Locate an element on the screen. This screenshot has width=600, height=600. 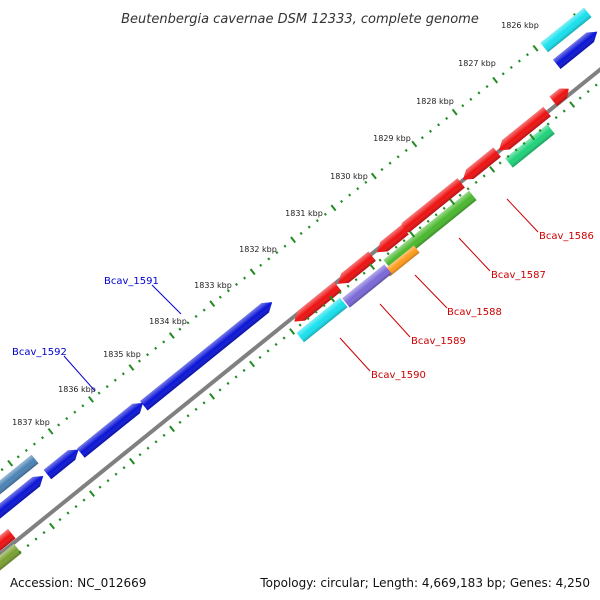
gene-arrow-fwd-steel is located at coordinates (19, 476).